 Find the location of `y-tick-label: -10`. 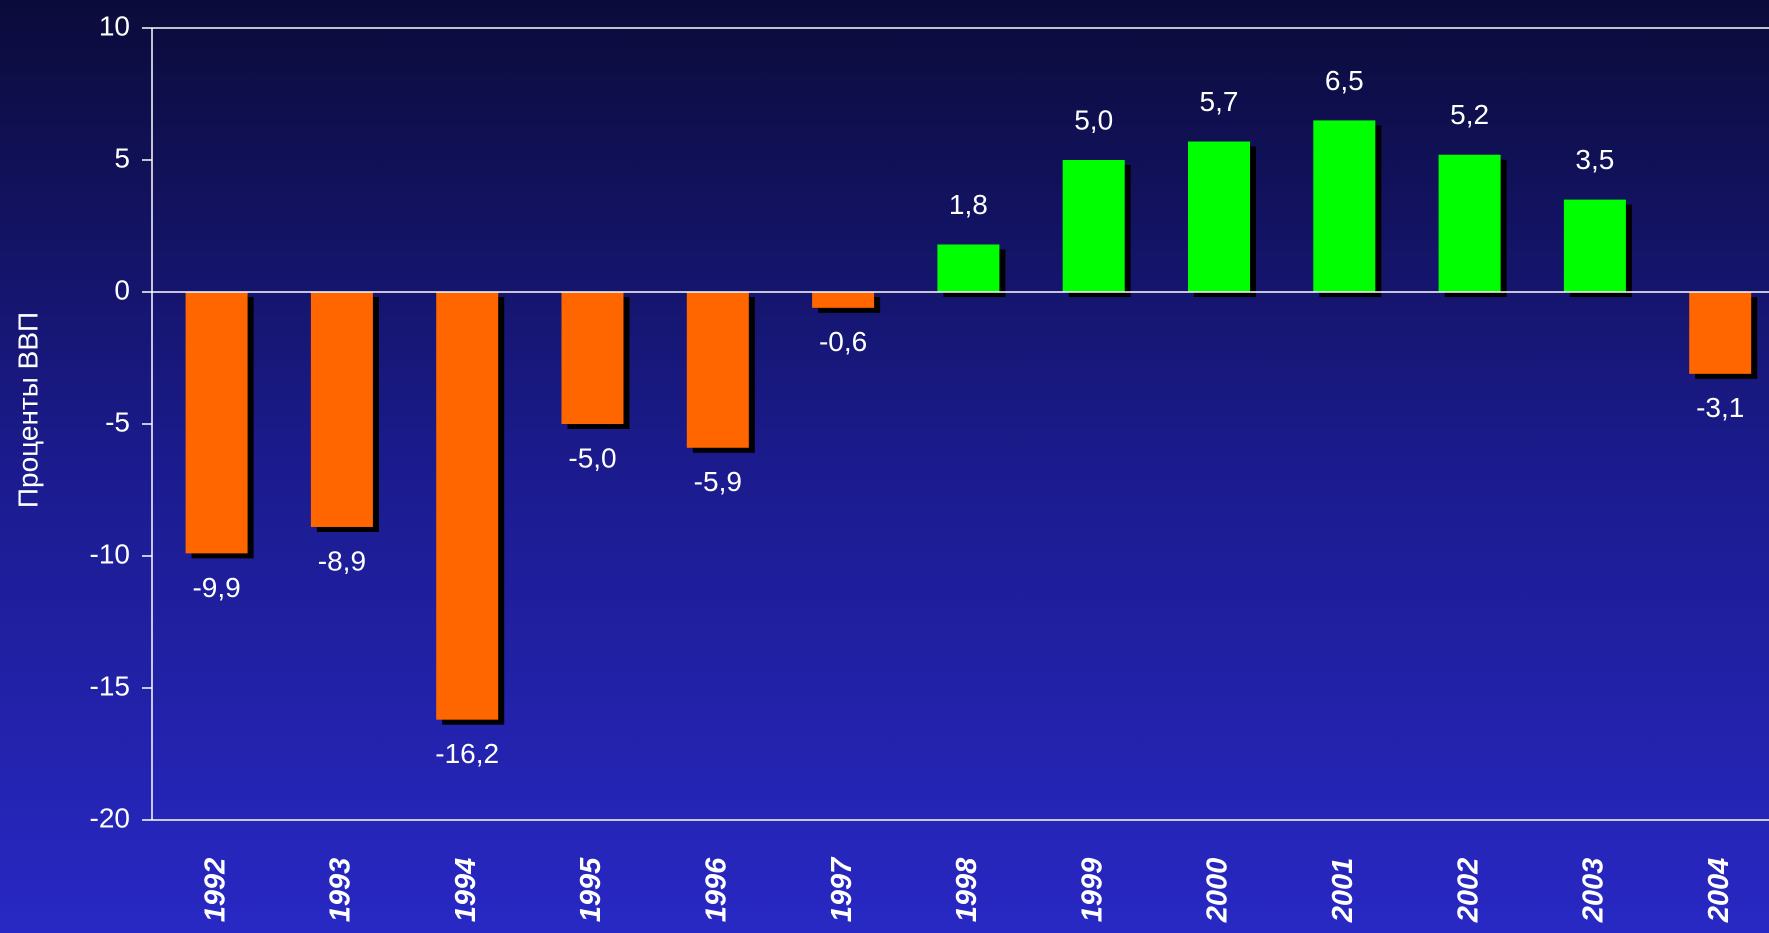

y-tick-label: -10 is located at coordinates (110, 553).